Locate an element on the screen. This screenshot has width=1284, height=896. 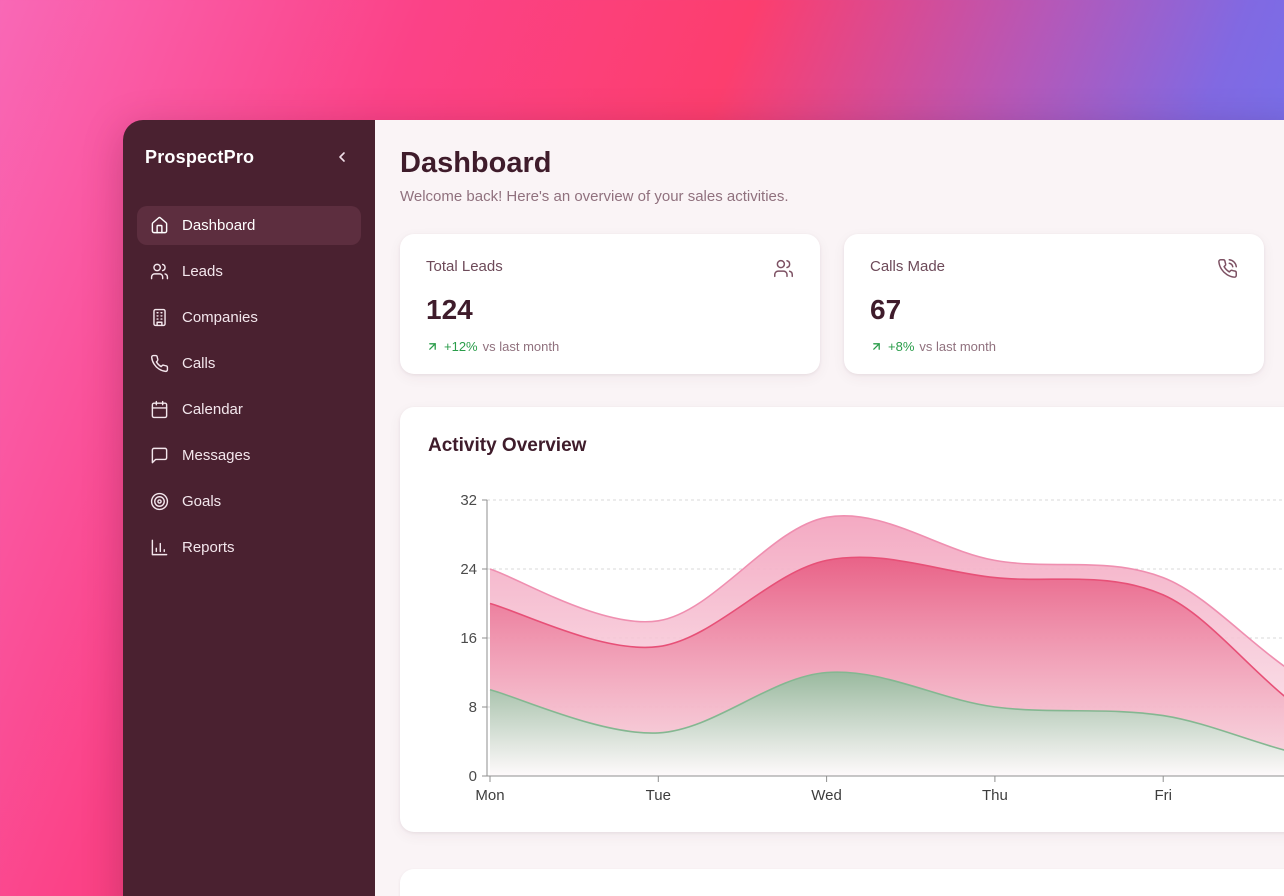
sidebar-item-label: Calendar is located at coordinates (212, 409).